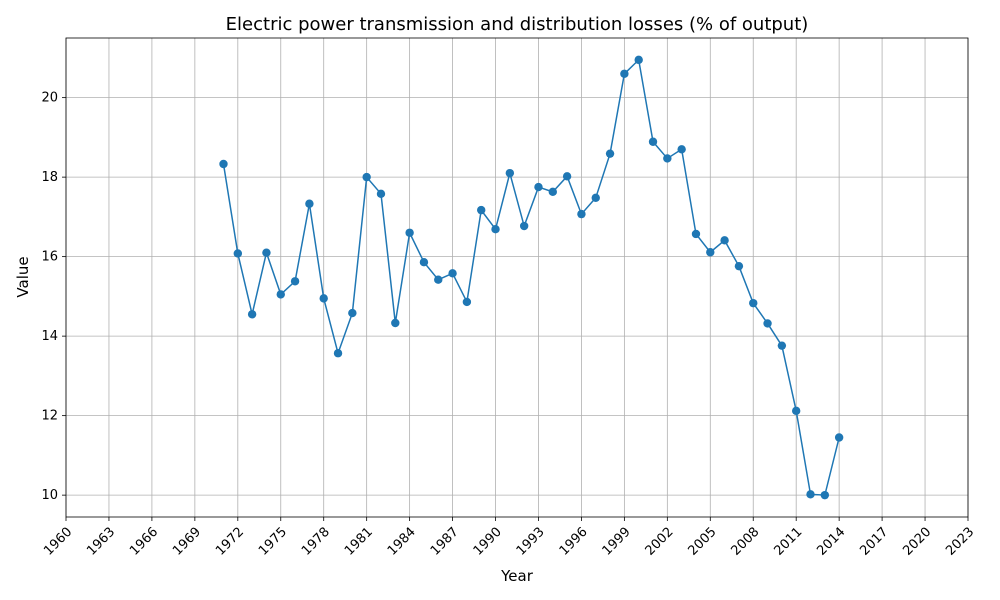  What do you see at coordinates (230, 542) in the screenshot?
I see `x-tick-label: 1972` at bounding box center [230, 542].